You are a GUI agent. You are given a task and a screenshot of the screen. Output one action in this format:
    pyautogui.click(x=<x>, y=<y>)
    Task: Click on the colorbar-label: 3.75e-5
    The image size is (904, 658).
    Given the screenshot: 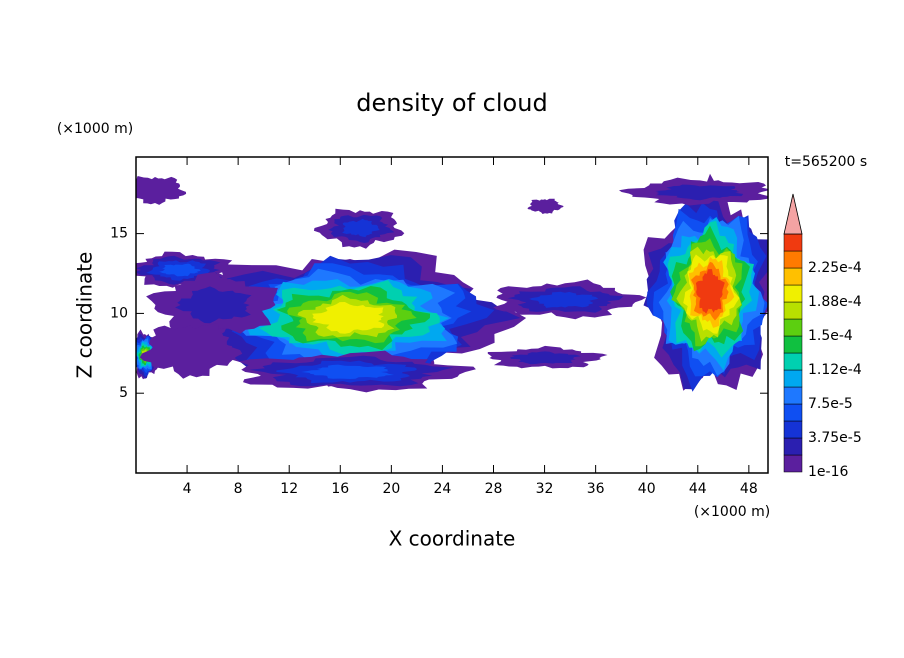 What is the action you would take?
    pyautogui.click(x=835, y=438)
    